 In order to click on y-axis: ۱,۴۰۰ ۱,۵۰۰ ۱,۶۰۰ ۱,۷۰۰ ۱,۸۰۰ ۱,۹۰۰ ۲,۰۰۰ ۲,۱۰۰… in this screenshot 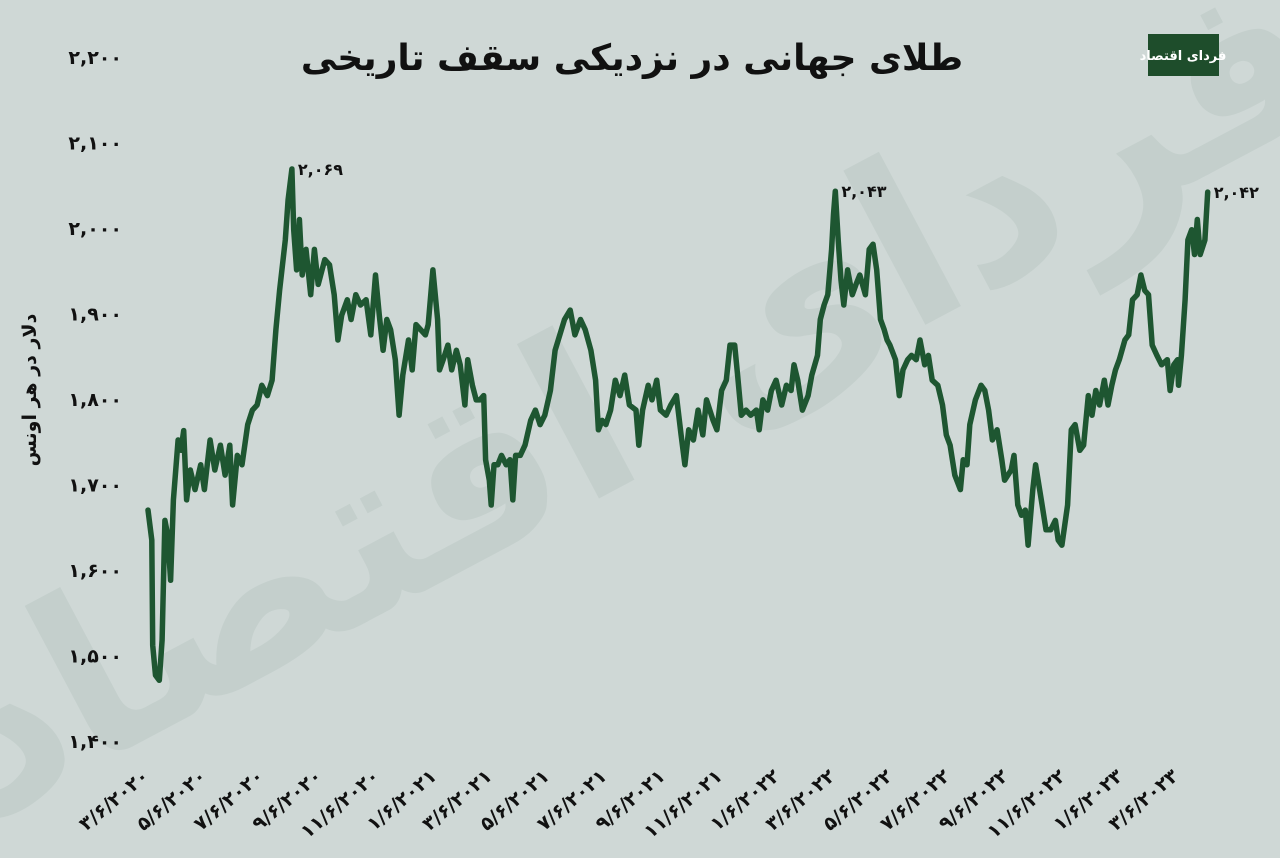, I will do `click(95, 400)`.